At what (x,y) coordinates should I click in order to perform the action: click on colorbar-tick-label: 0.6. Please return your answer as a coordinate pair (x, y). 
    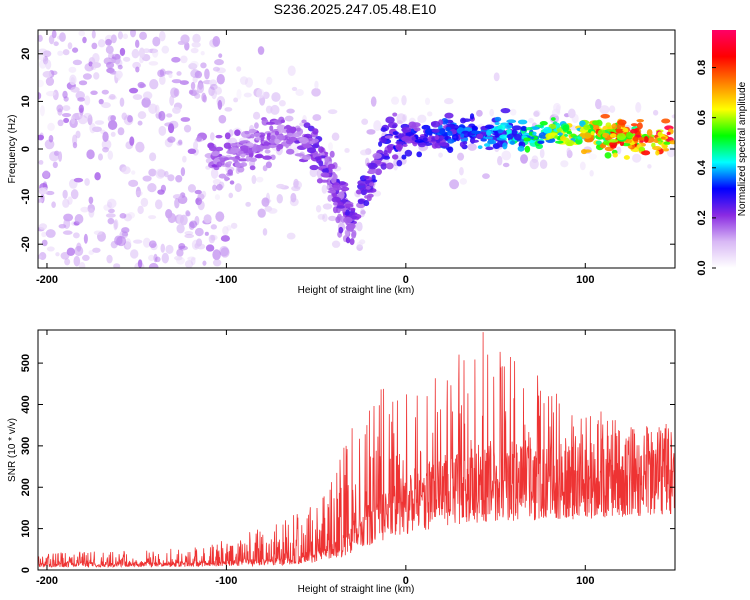
    Looking at the image, I should click on (702, 117).